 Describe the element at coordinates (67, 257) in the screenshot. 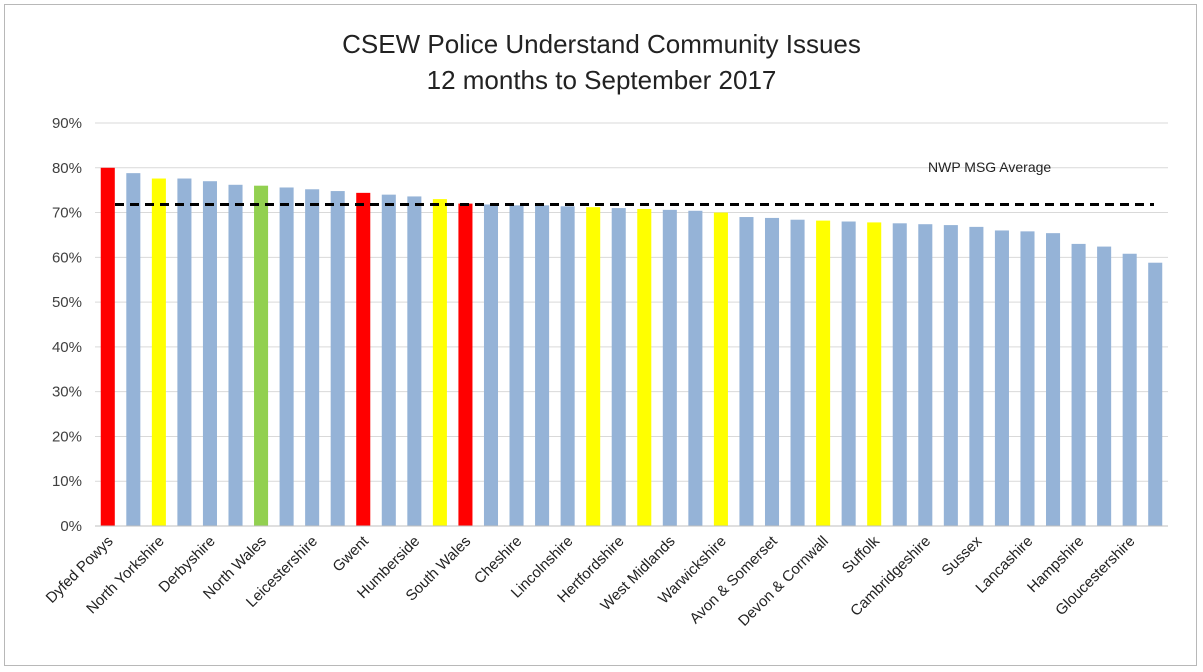

I see `y-tick-label: 60%` at that location.